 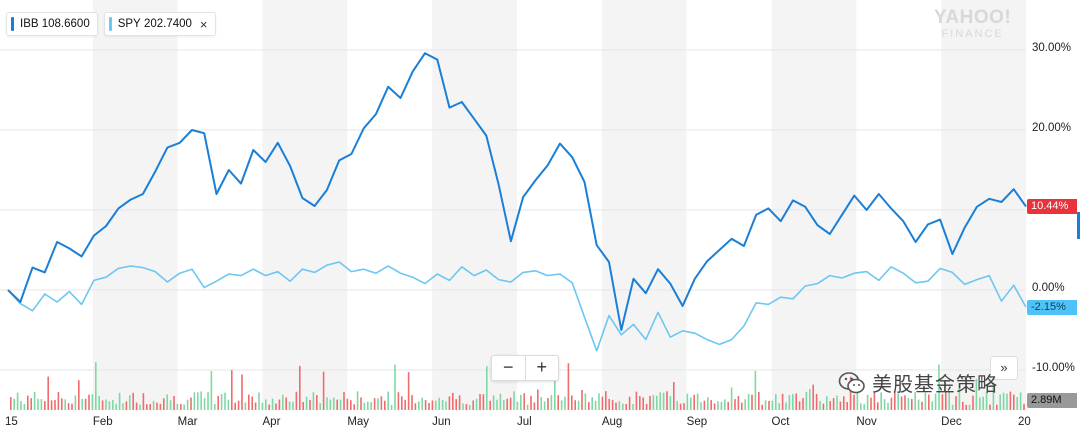 I want to click on zoom-in-button: +, so click(x=541, y=367).